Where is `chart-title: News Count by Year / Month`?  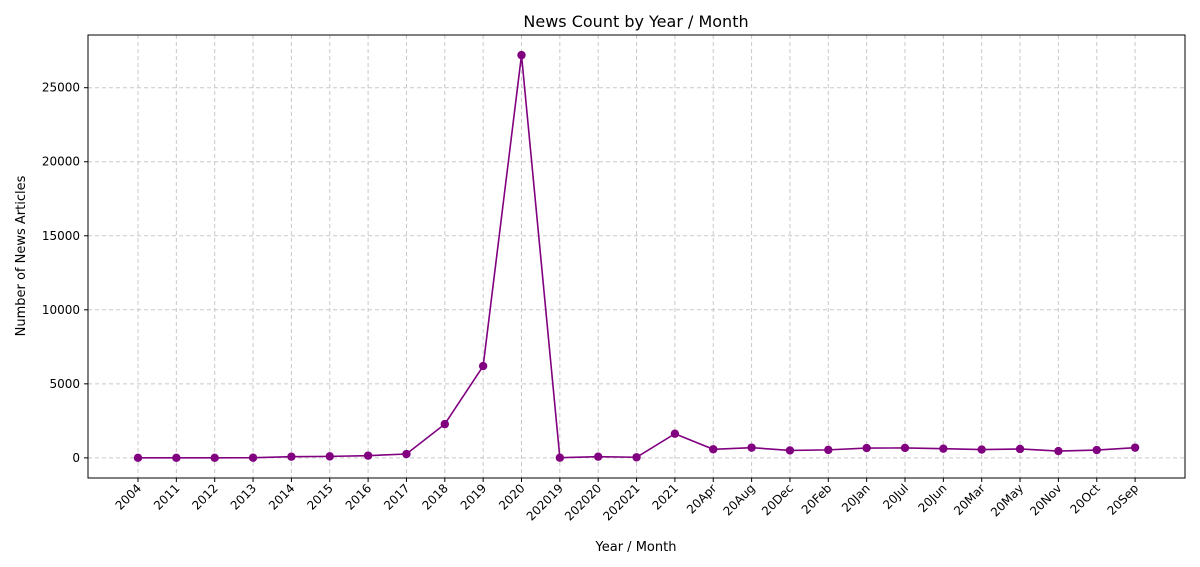 chart-title: News Count by Year / Month is located at coordinates (635, 21).